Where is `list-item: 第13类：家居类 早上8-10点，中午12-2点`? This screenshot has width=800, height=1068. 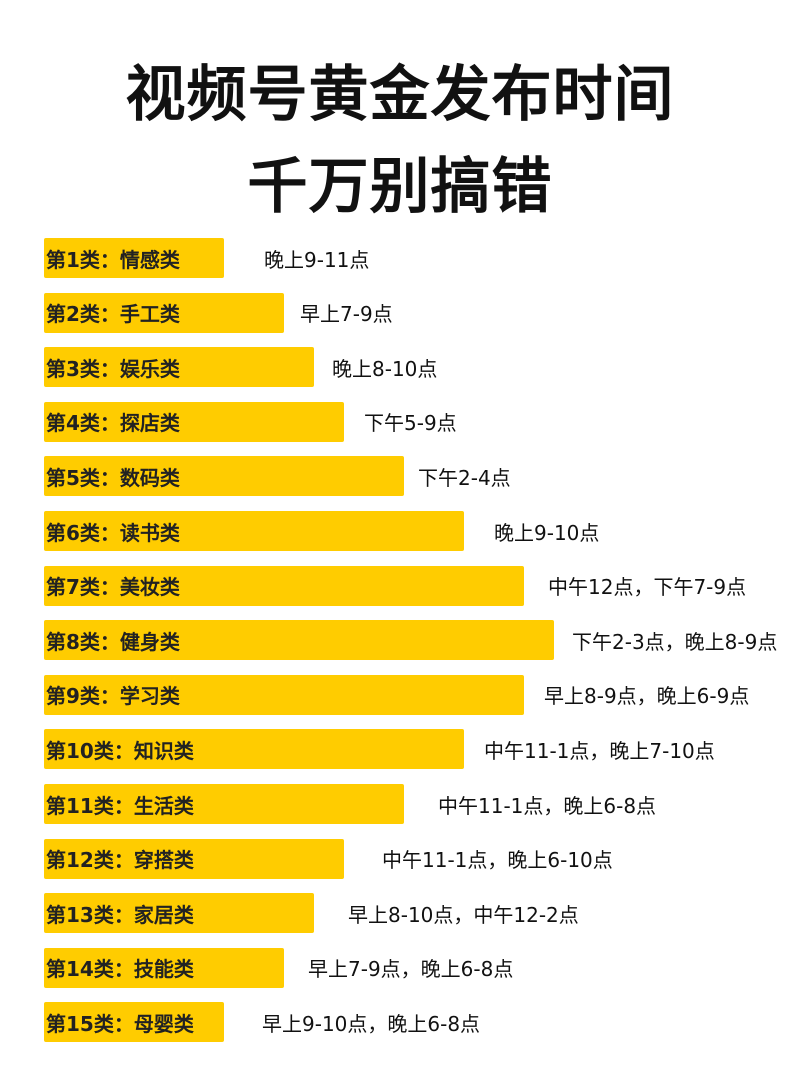
list-item: 第13类：家居类 早上8-10点，中午12-2点 is located at coordinates (311, 913).